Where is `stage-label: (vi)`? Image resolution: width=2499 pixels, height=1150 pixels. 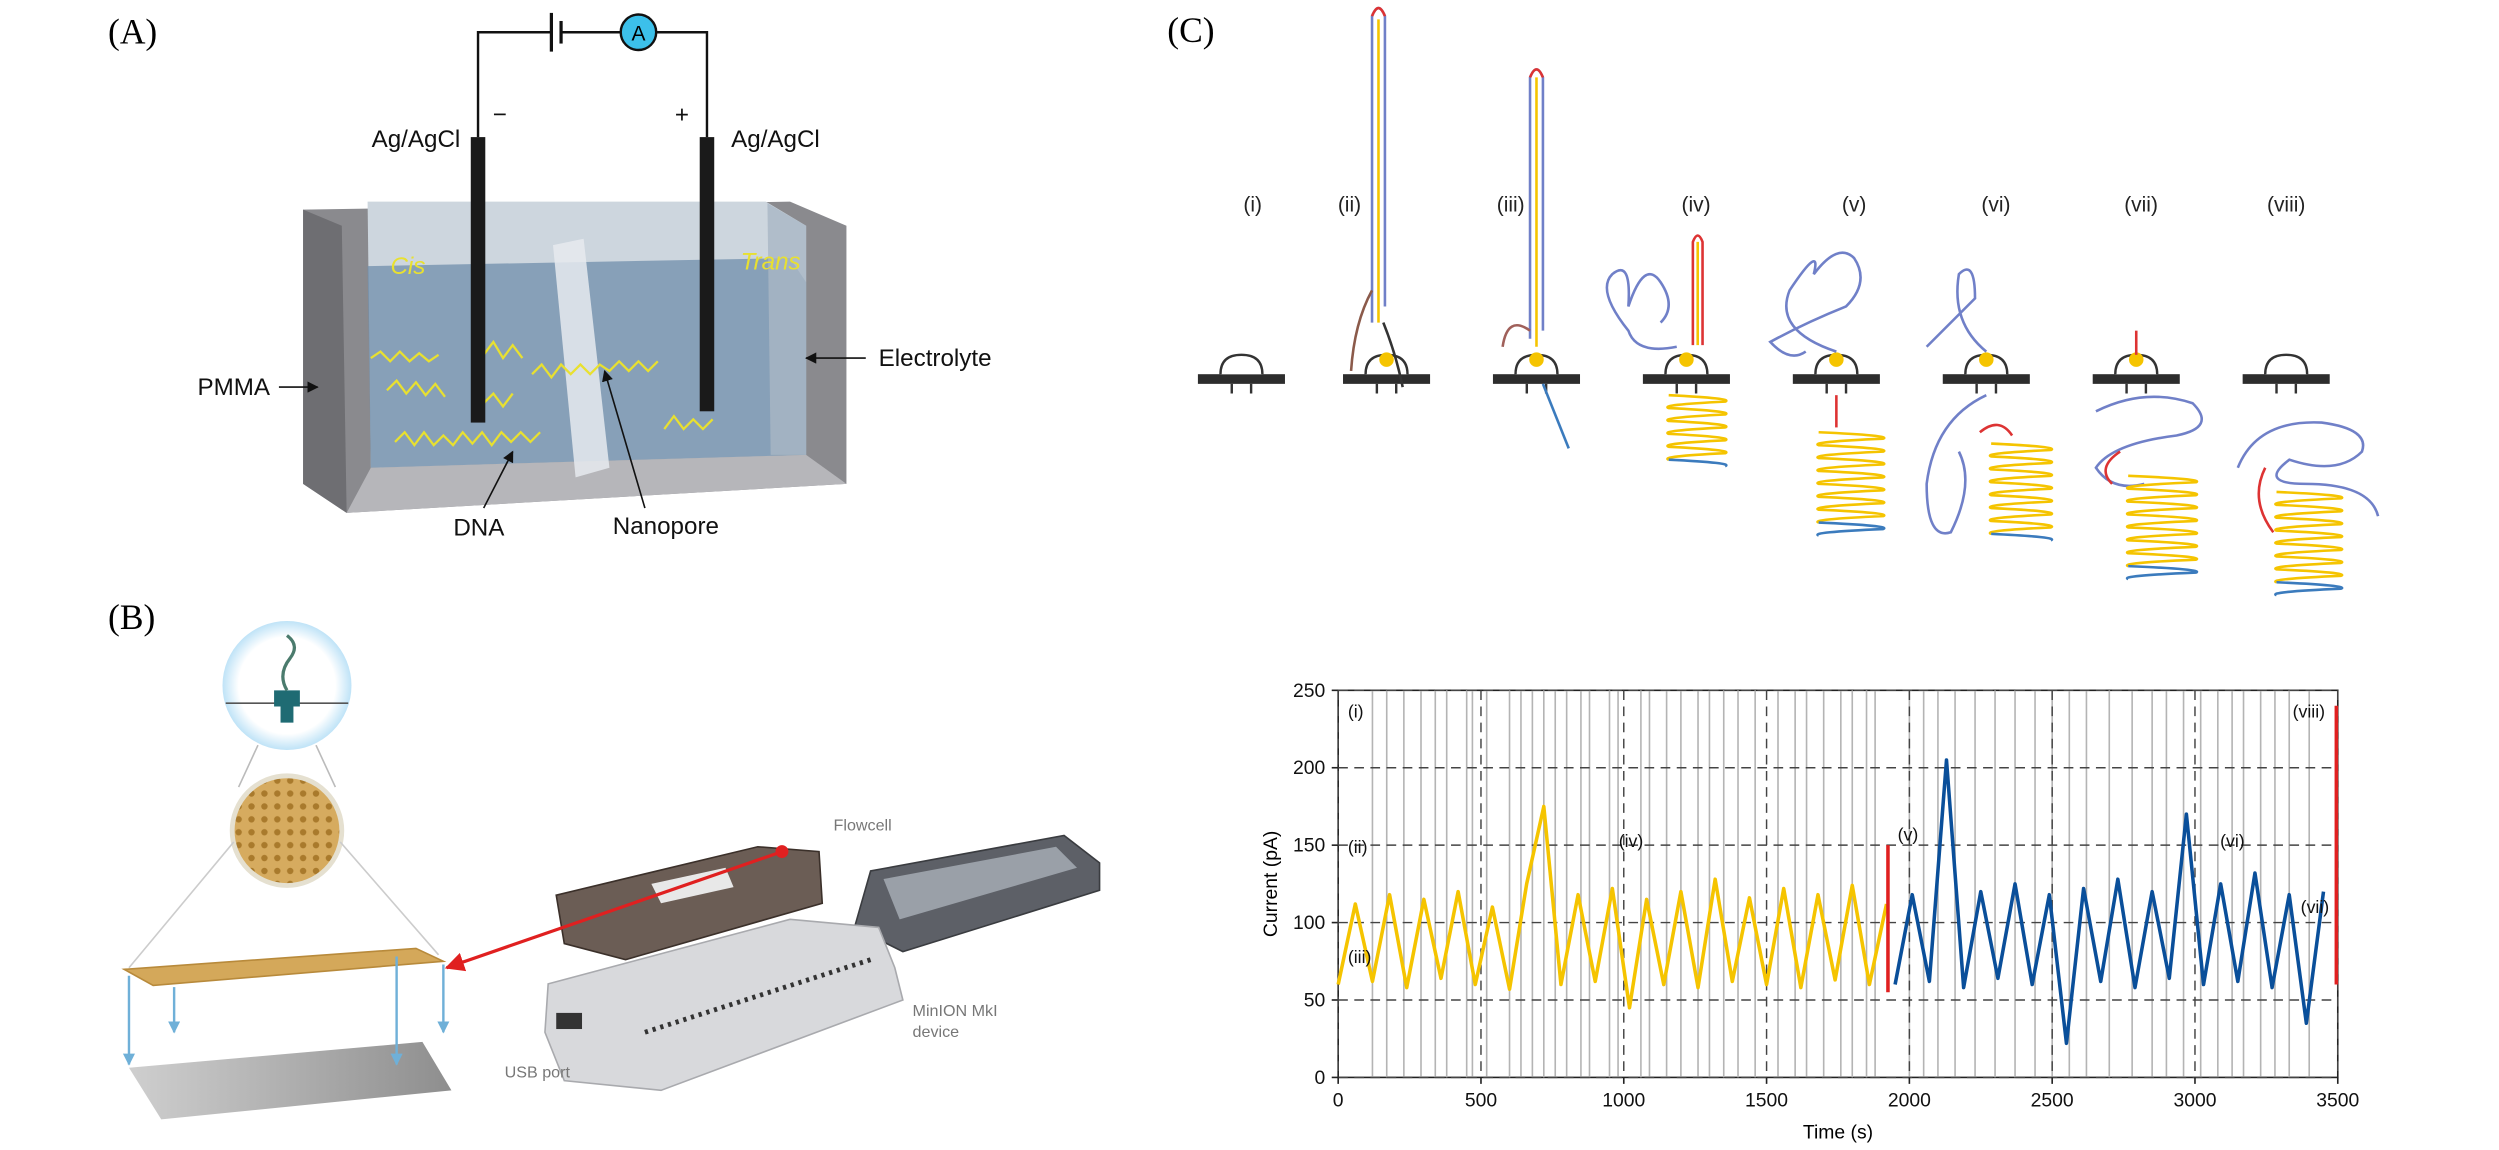
stage-label: (vi) is located at coordinates (1995, 204).